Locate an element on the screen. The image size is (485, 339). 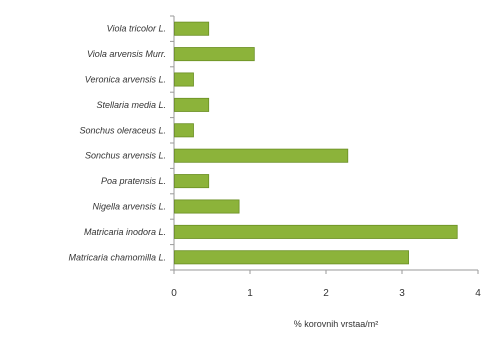
x-tick-label: 1 is located at coordinates (250, 293).